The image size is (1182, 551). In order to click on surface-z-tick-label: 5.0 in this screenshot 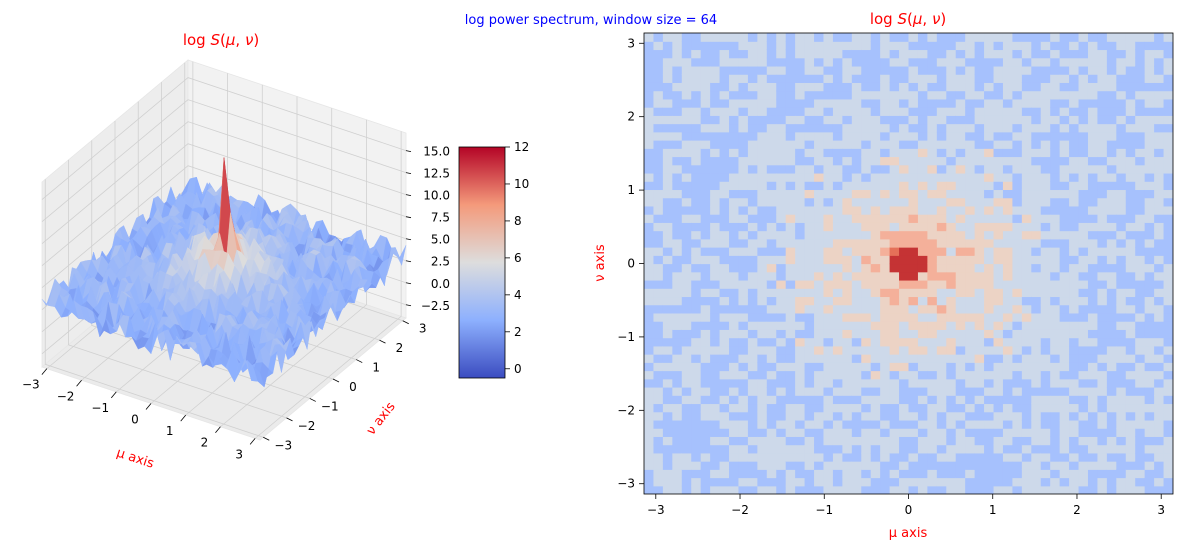, I will do `click(440, 240)`.